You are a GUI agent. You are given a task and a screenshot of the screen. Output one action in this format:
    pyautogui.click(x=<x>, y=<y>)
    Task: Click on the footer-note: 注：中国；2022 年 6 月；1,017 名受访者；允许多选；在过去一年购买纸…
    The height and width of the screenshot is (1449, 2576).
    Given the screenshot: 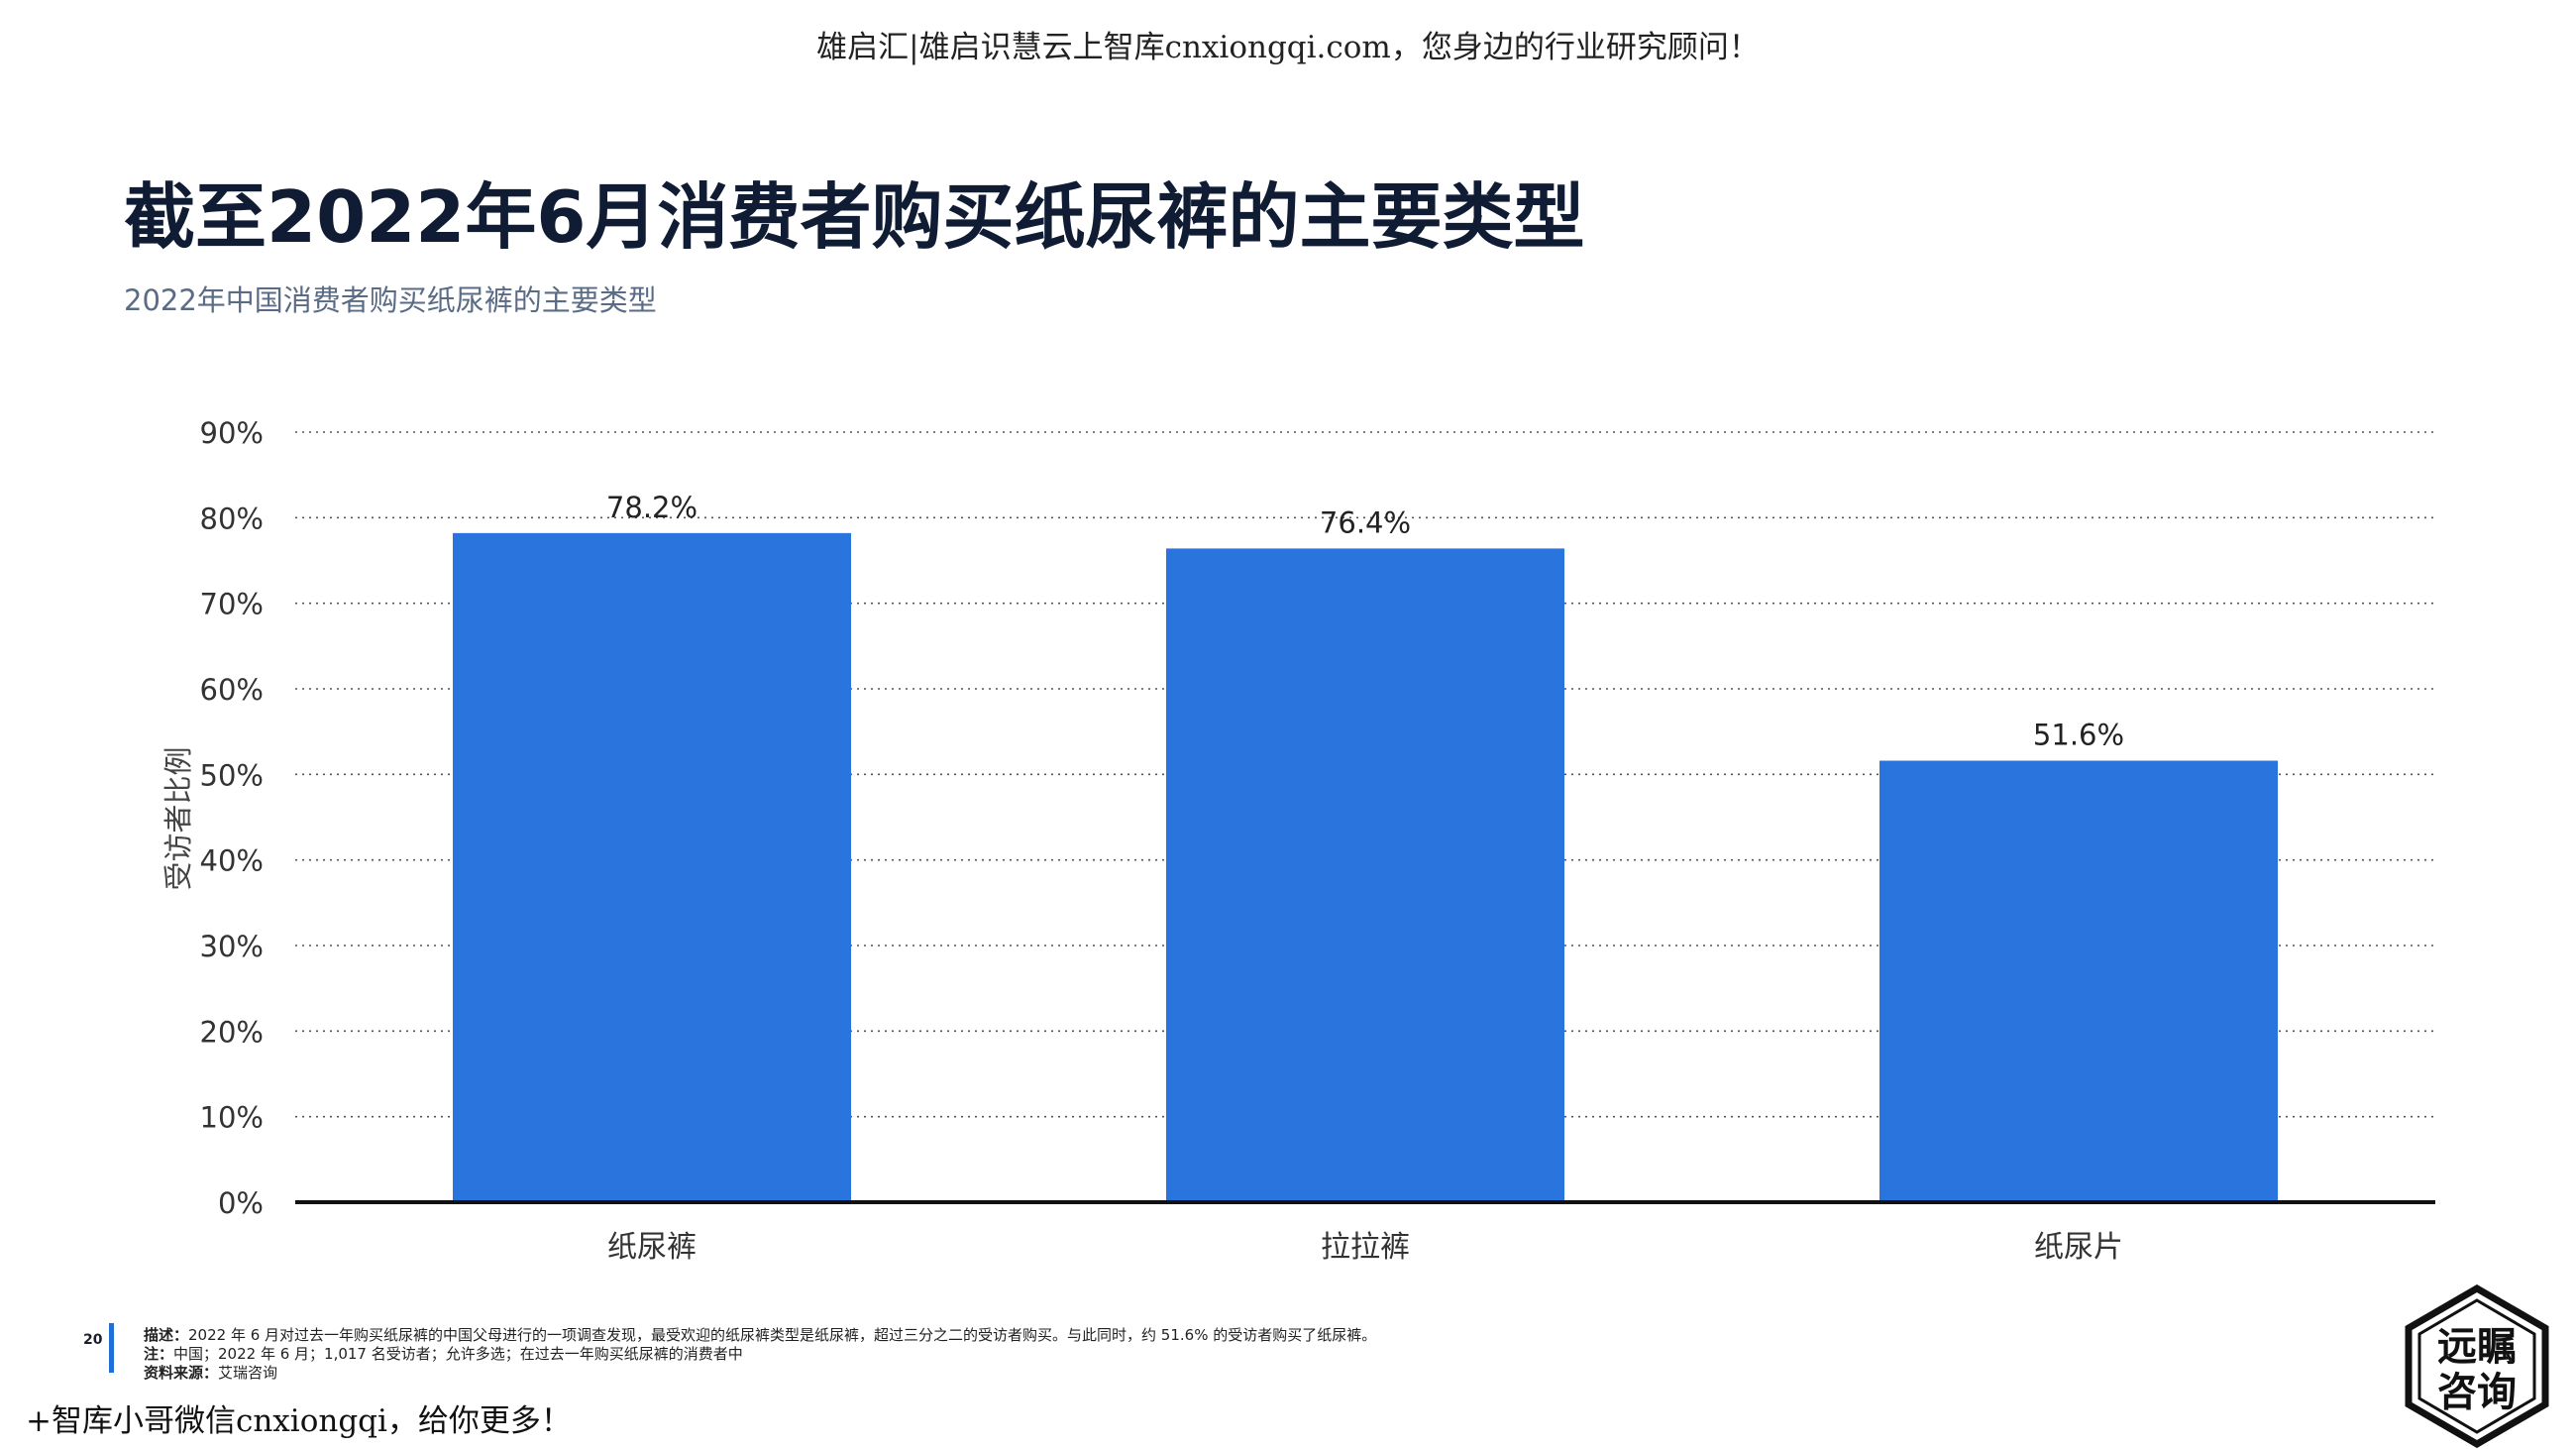 What is the action you would take?
    pyautogui.click(x=760, y=1355)
    